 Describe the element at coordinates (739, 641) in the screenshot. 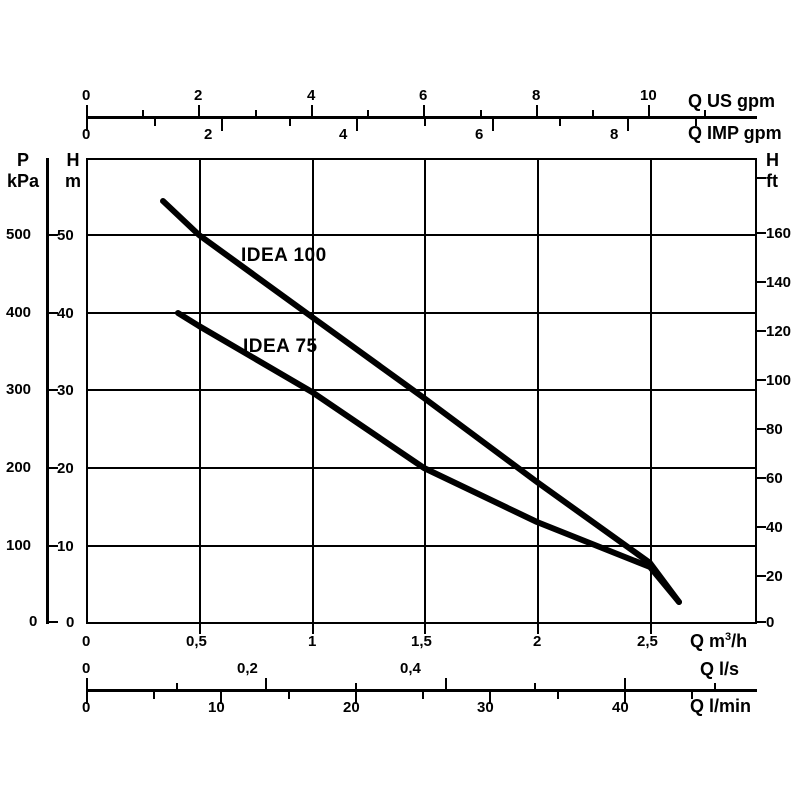

I see `q-m3h-title-suffix: /h` at that location.